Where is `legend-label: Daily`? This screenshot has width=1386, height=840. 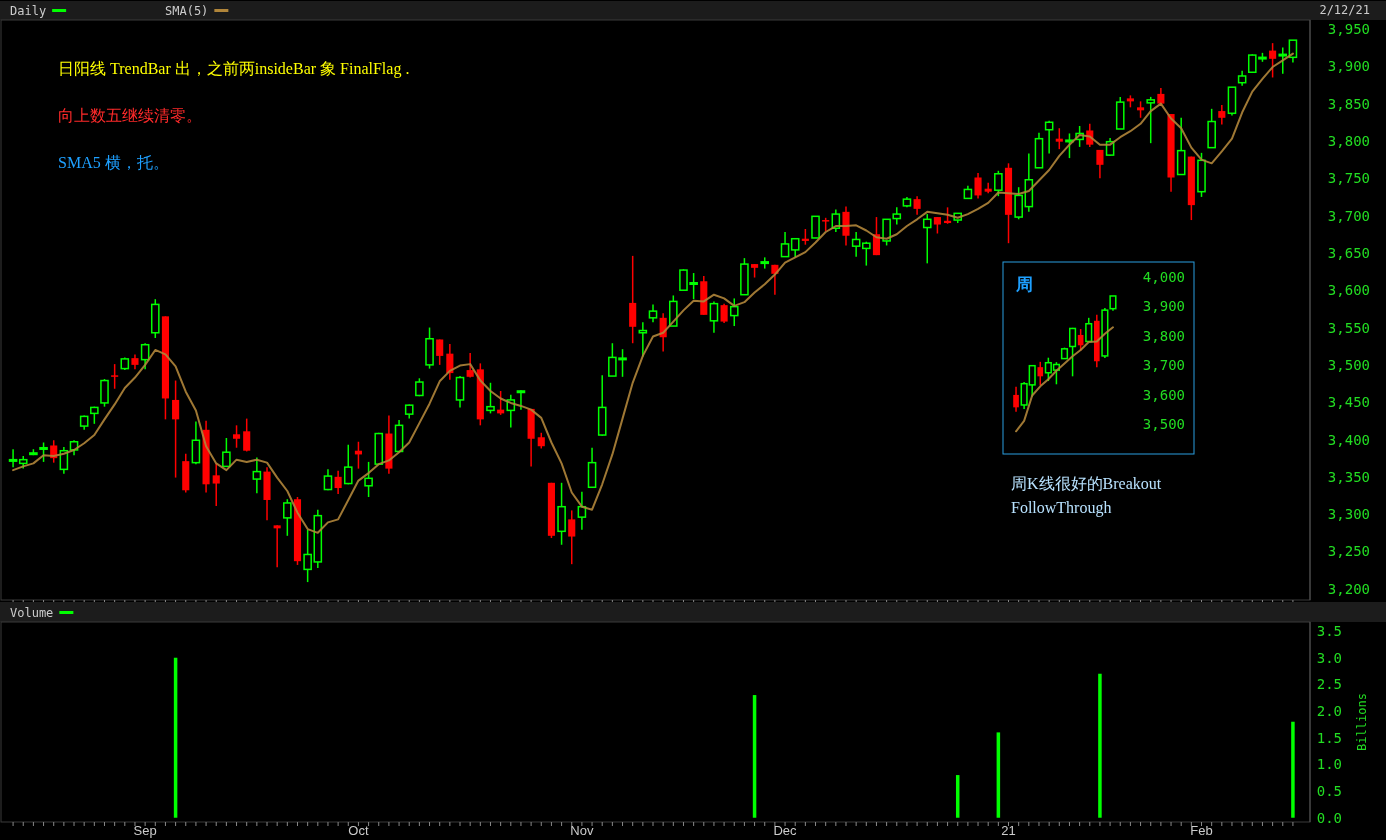
legend-label: Daily is located at coordinates (28, 11).